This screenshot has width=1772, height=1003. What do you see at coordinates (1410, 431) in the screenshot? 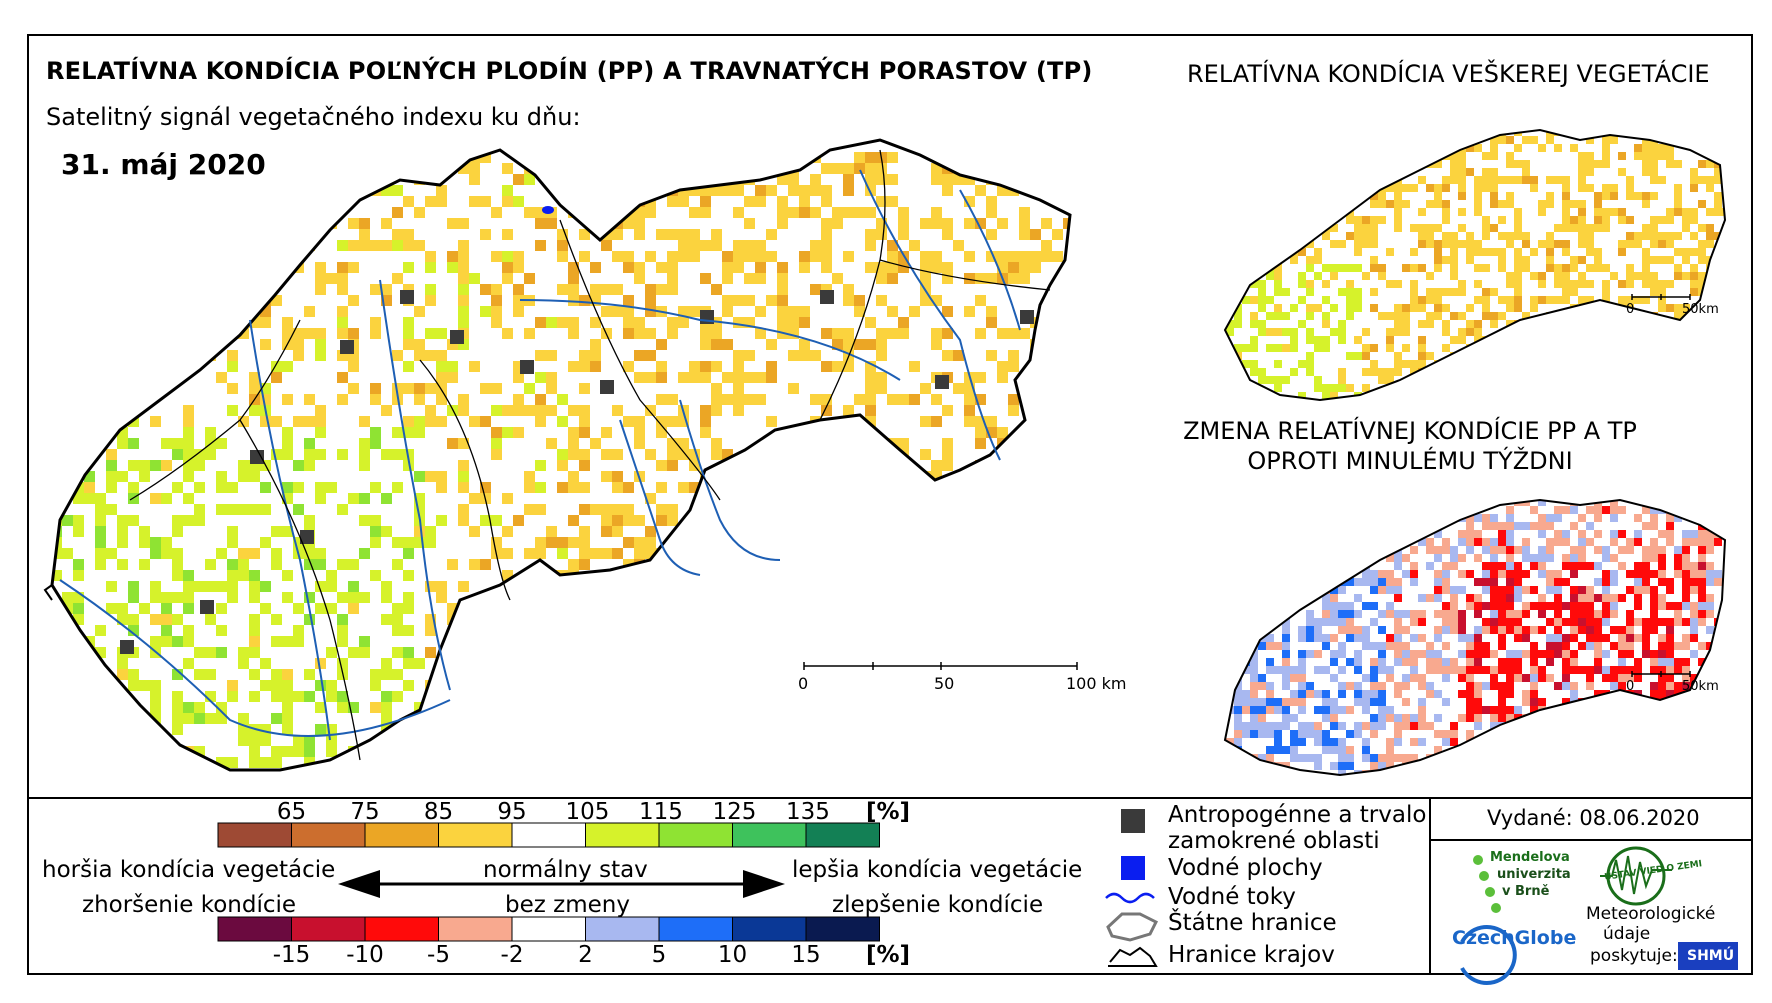
I see `change-title-line1: ZMENA RELATÍVNEJ KONDÍCIE PP A TP` at bounding box center [1410, 431].